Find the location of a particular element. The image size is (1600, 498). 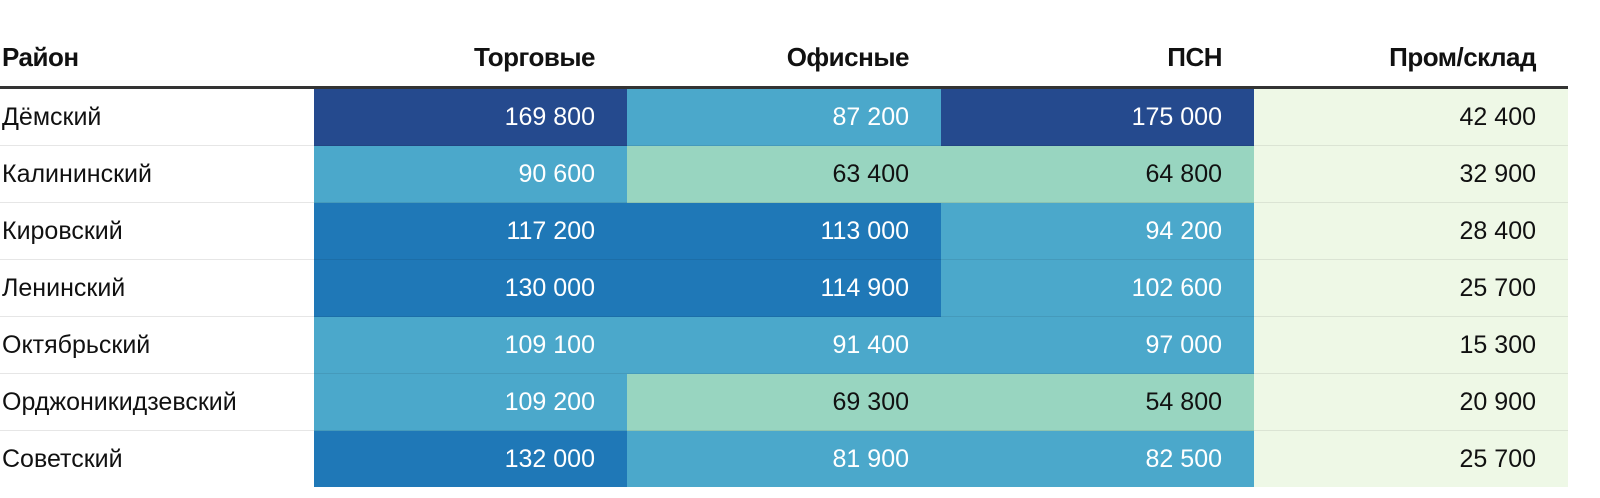

header-office: Офисные is located at coordinates (784, 58).